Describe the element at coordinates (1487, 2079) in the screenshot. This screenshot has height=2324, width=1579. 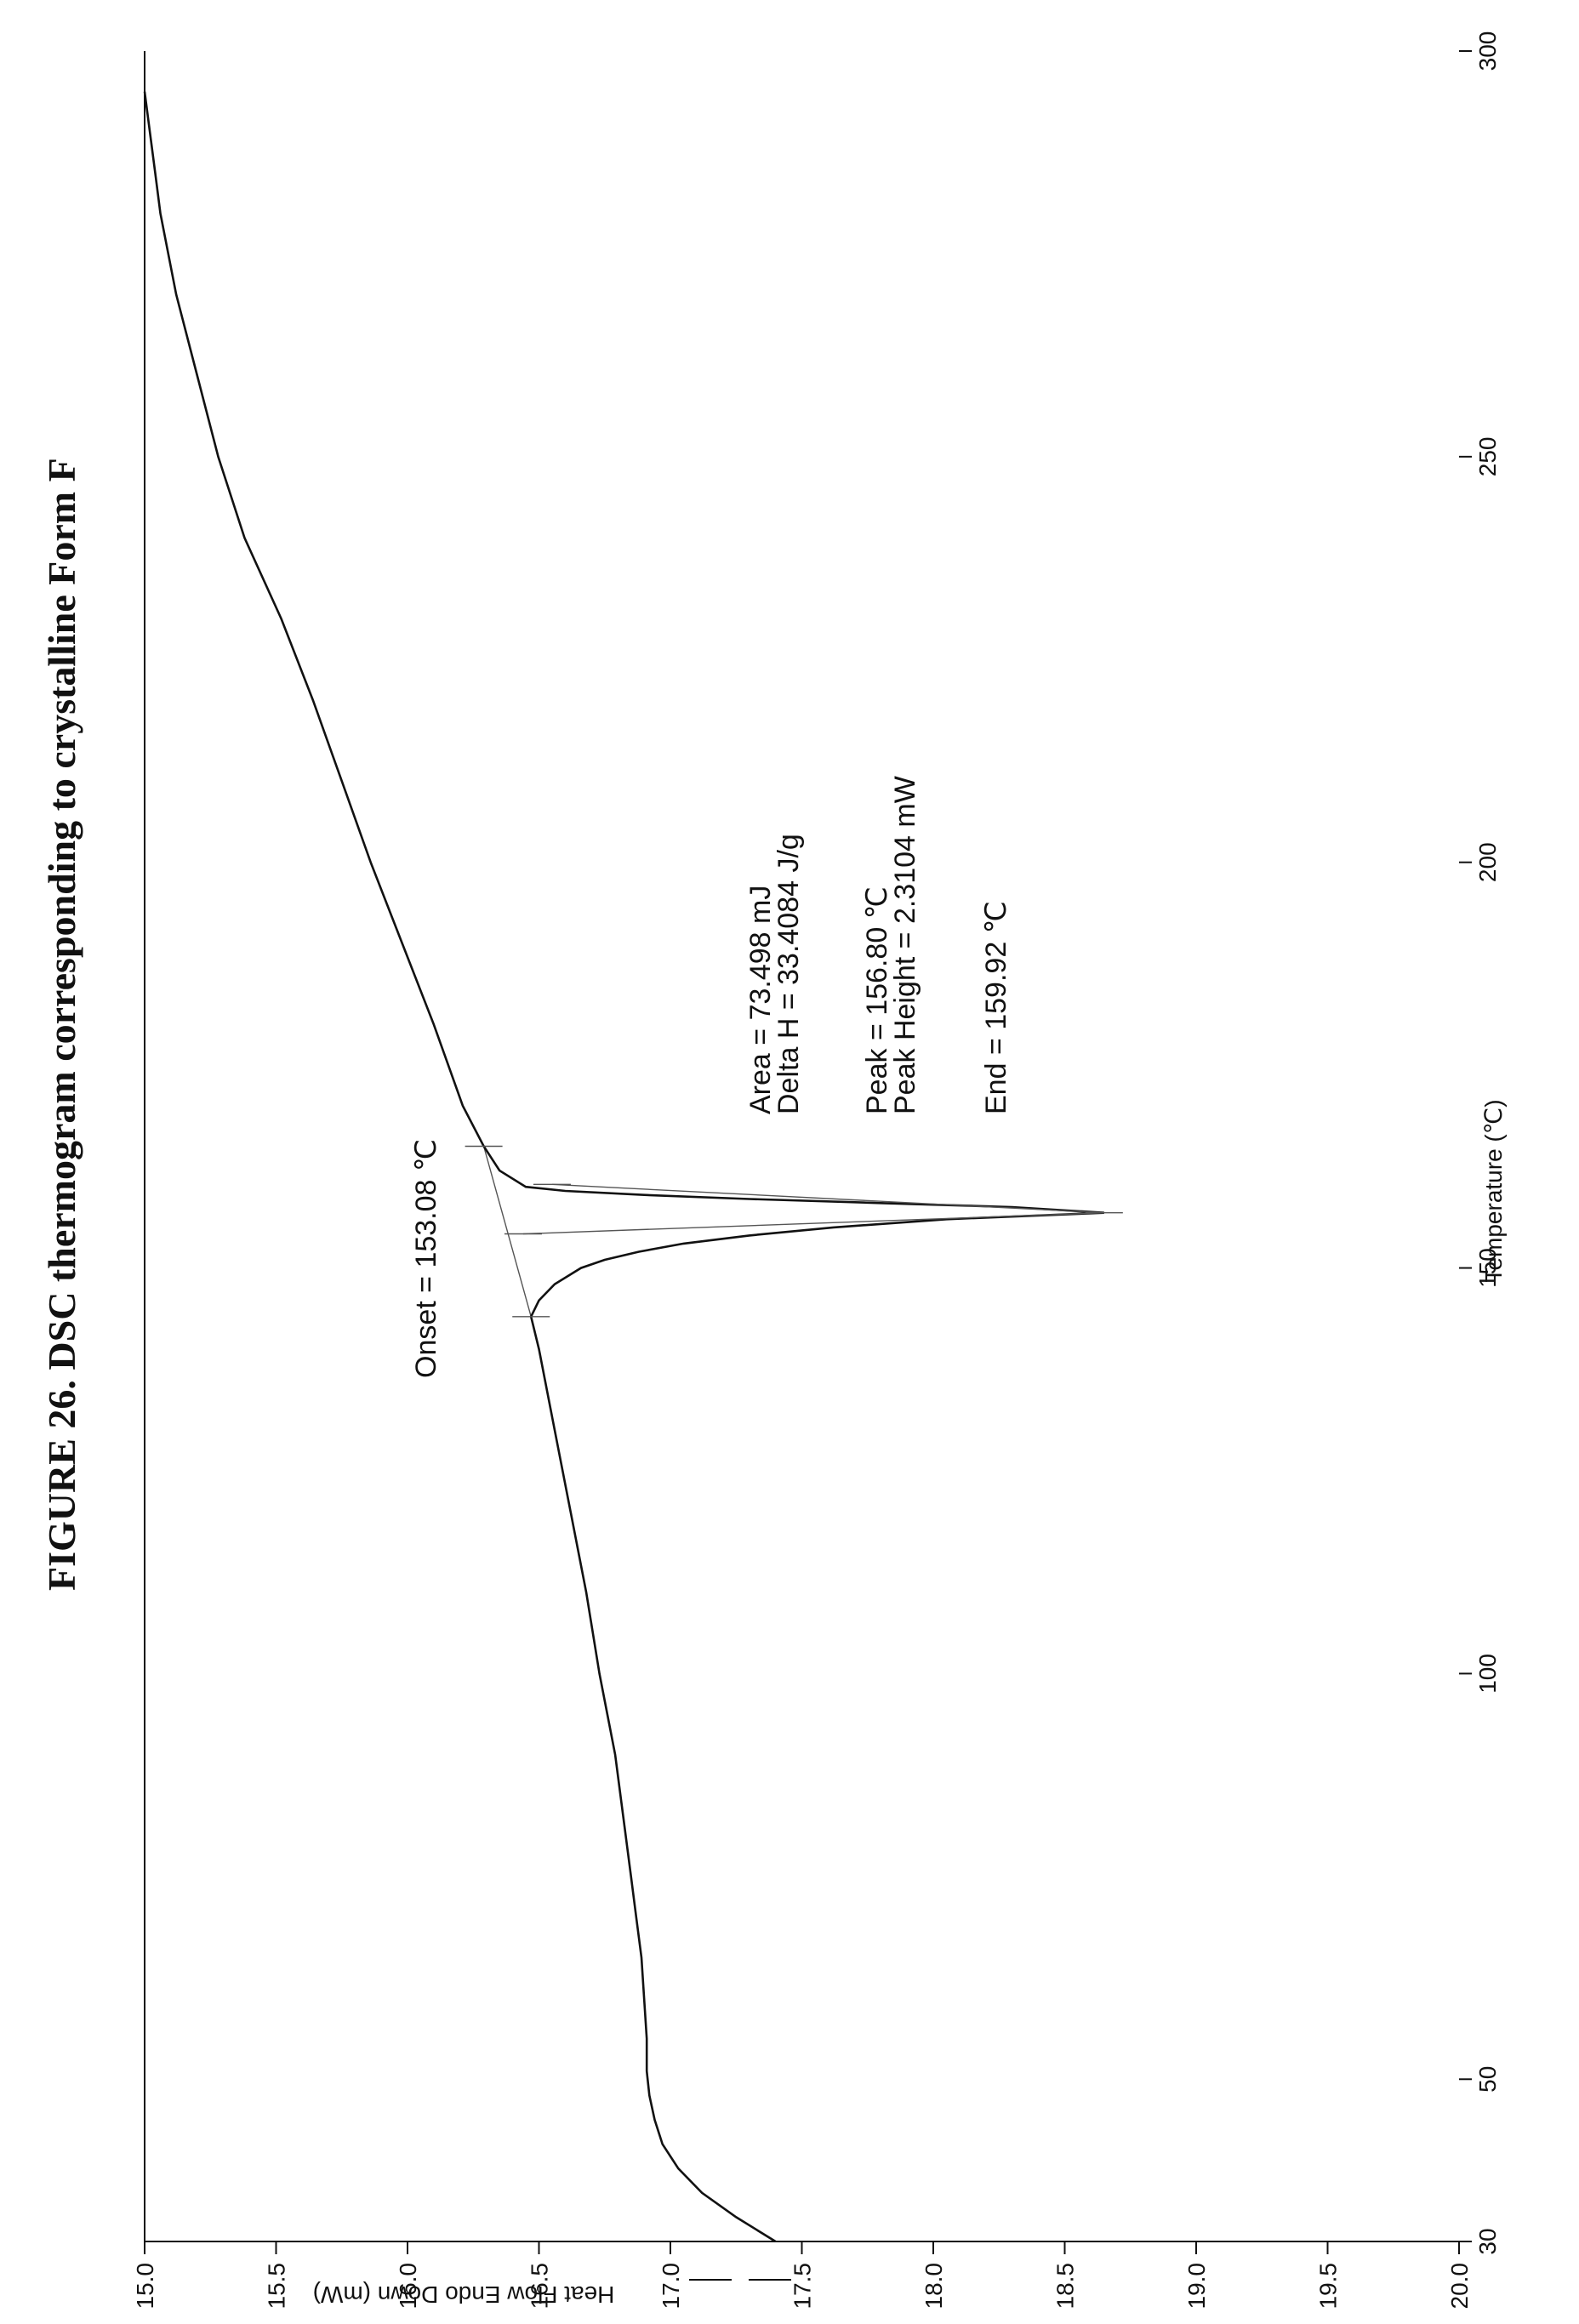
I see `x-tick-label: 50` at that location.